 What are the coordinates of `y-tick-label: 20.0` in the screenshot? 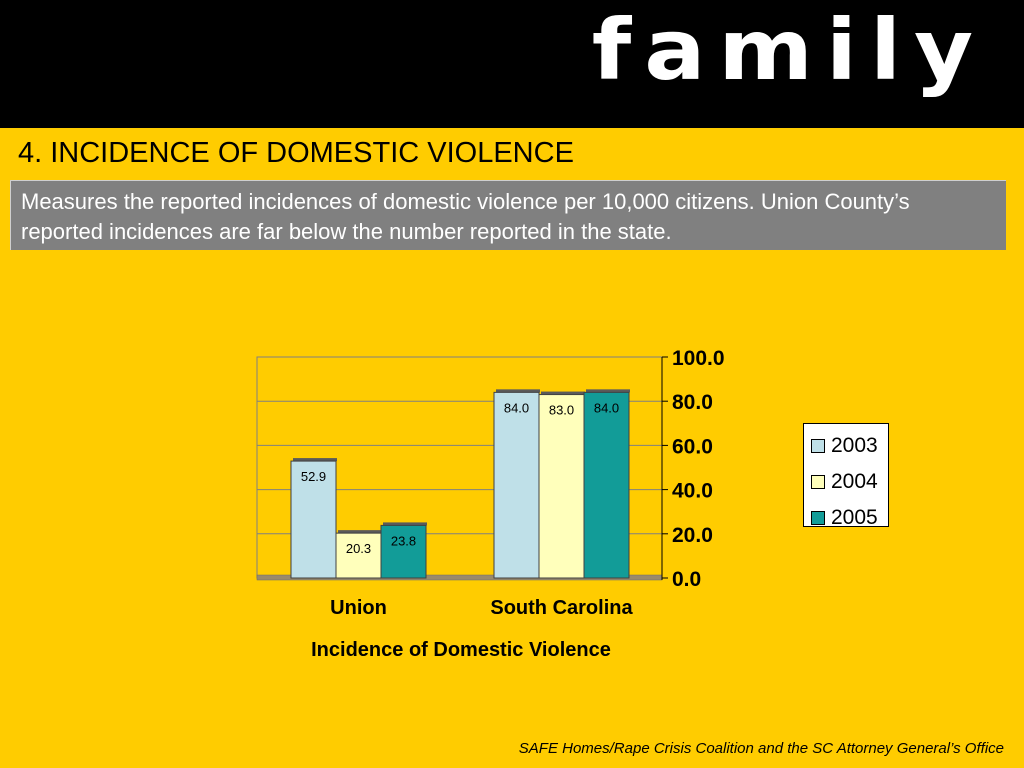 It's located at (692, 535).